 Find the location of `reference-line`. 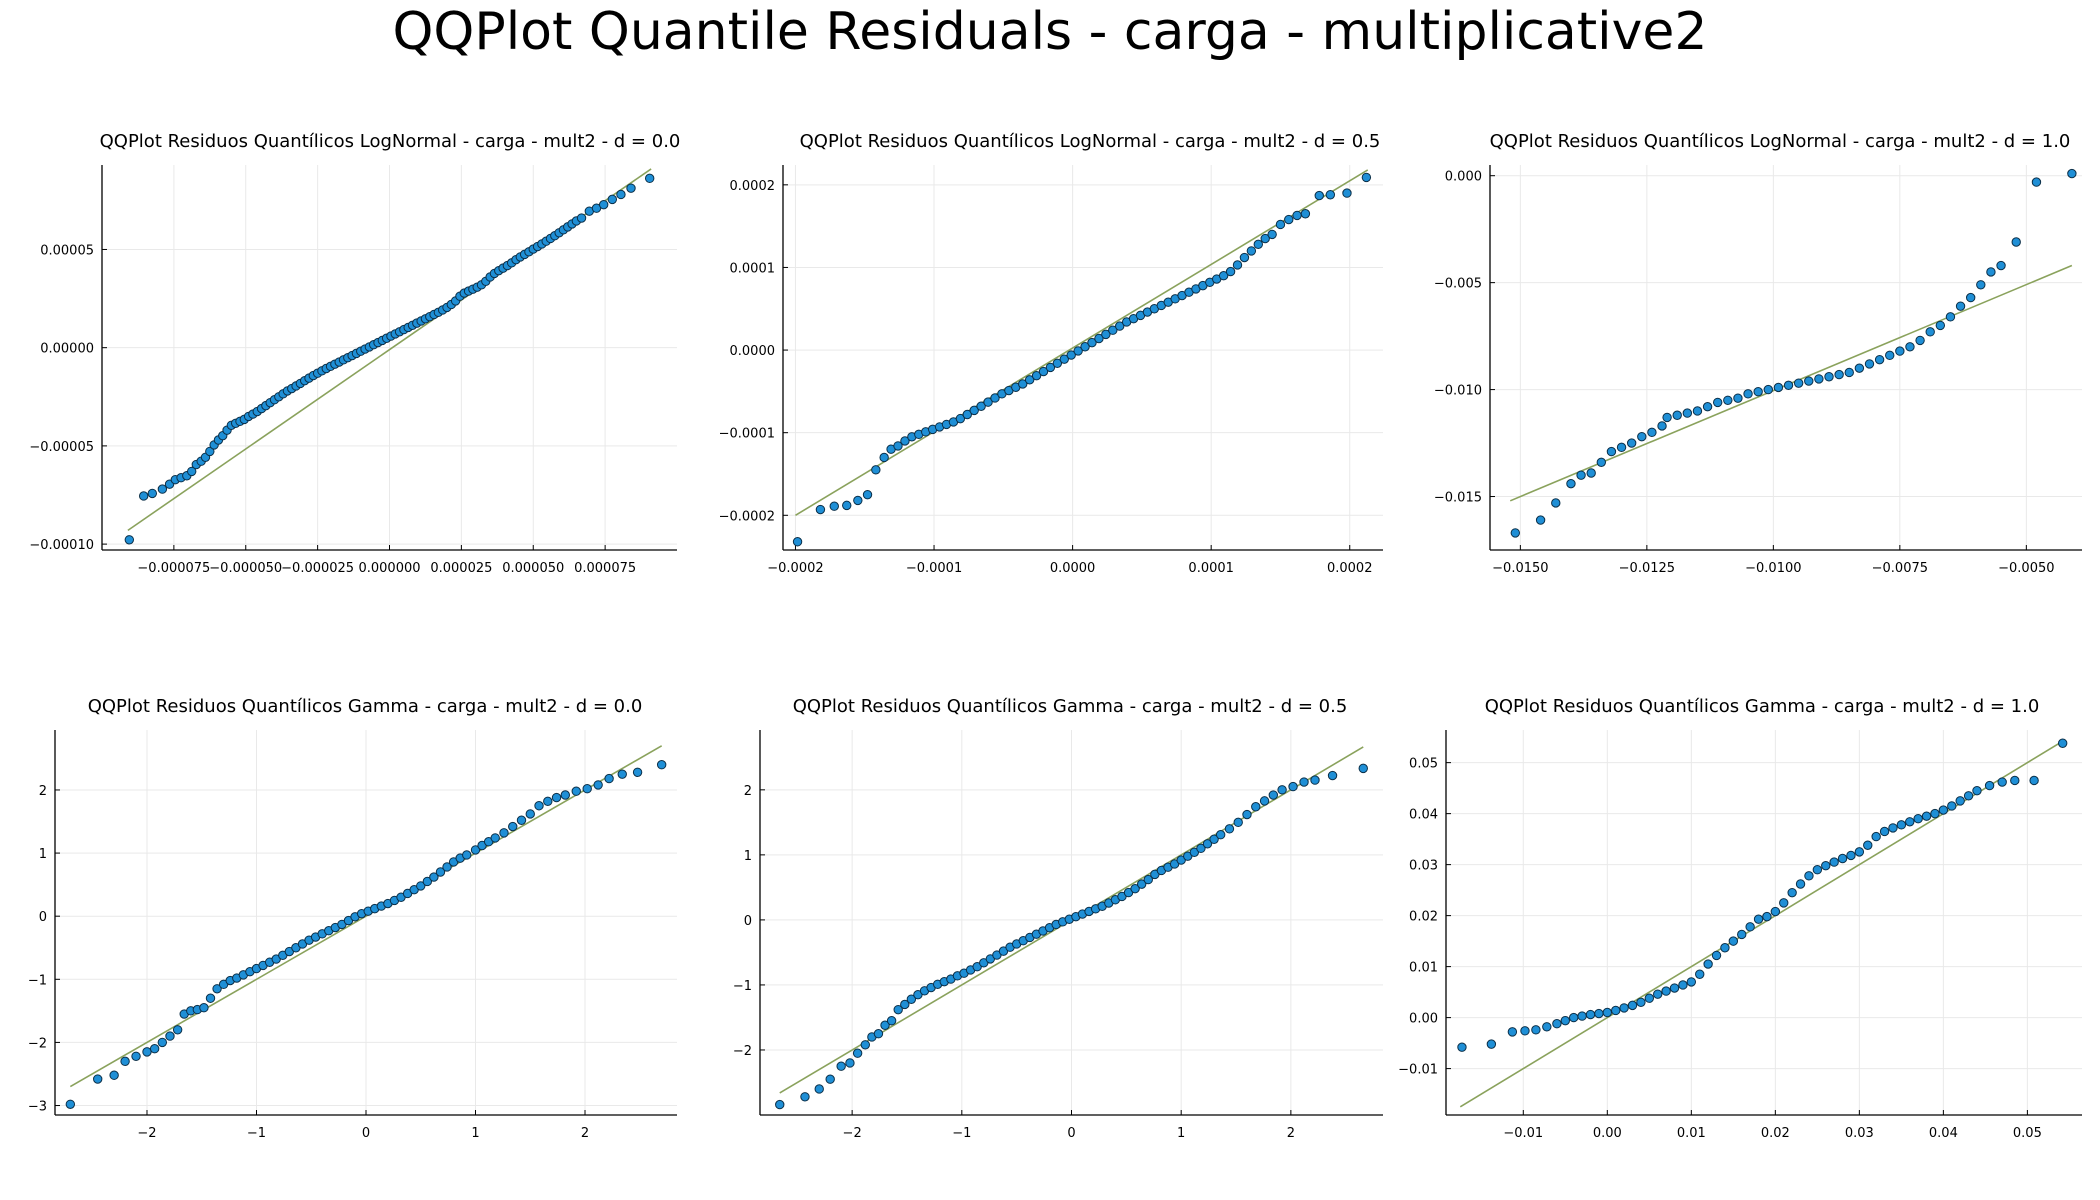

reference-line is located at coordinates (1762, 923).